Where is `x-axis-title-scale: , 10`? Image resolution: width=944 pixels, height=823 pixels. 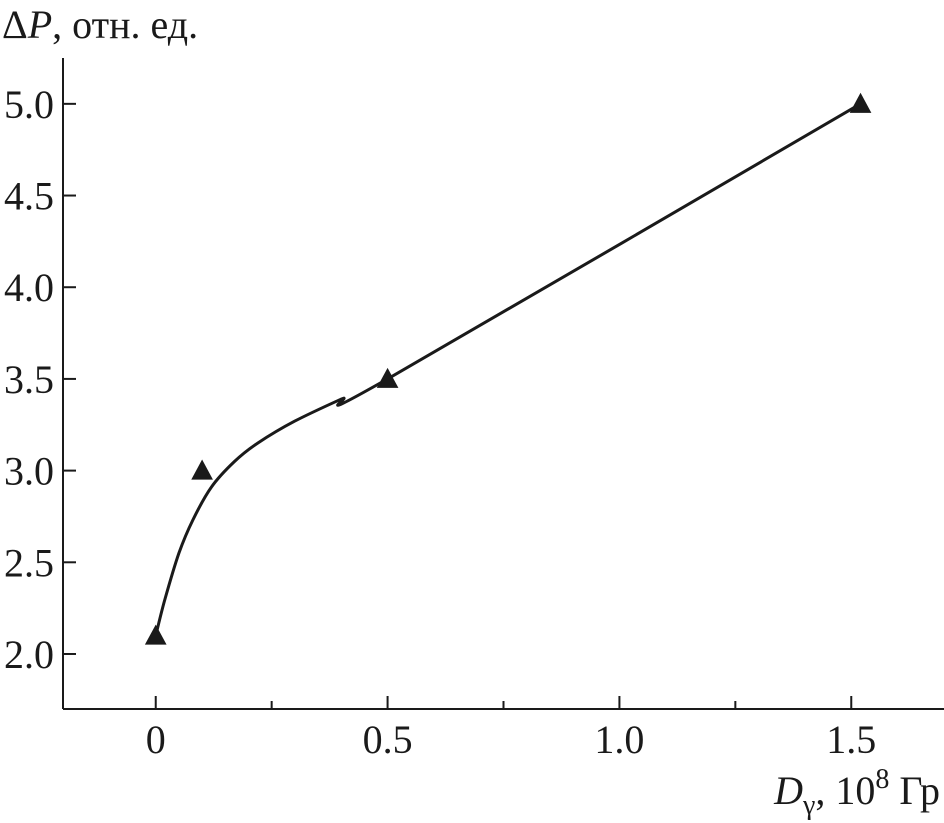 x-axis-title-scale: , 10 is located at coordinates (845, 790).